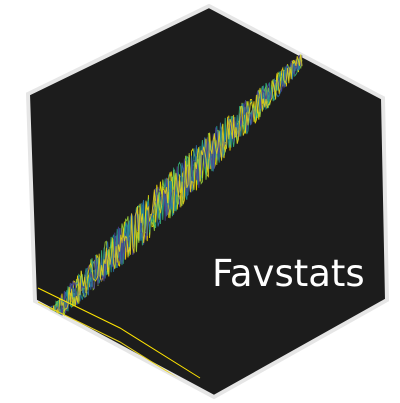 The image size is (400, 403). I want to click on logo-title: Favstats, so click(288, 273).